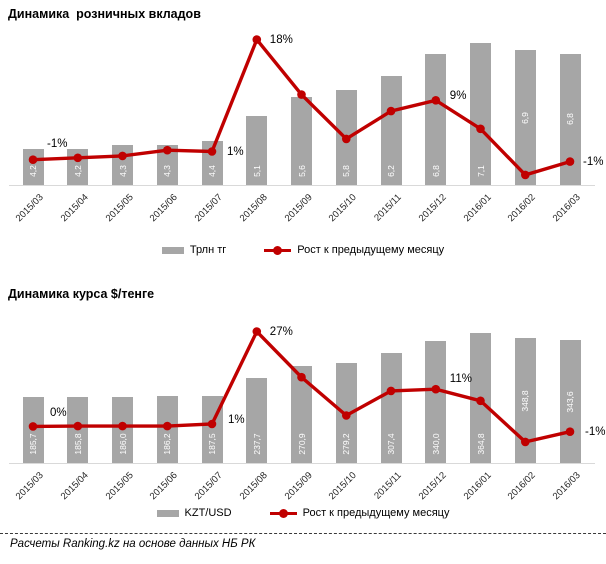  I want to click on bar-series-label: Трлн тг, so click(208, 250).